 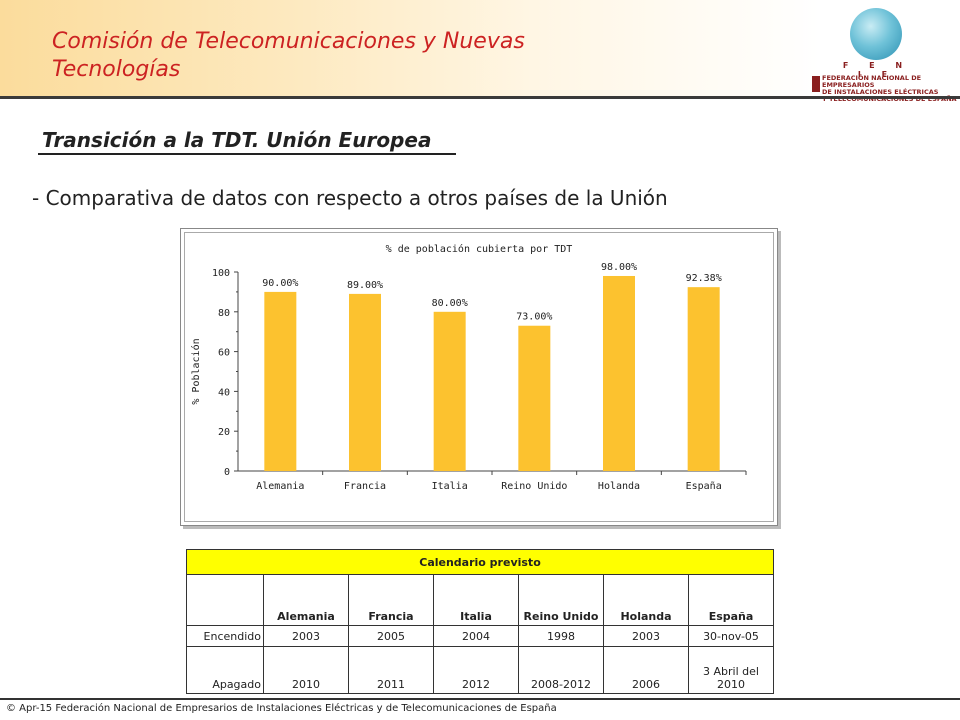 What do you see at coordinates (731, 636) in the screenshot?
I see `table-cell: 30-nov-05` at bounding box center [731, 636].